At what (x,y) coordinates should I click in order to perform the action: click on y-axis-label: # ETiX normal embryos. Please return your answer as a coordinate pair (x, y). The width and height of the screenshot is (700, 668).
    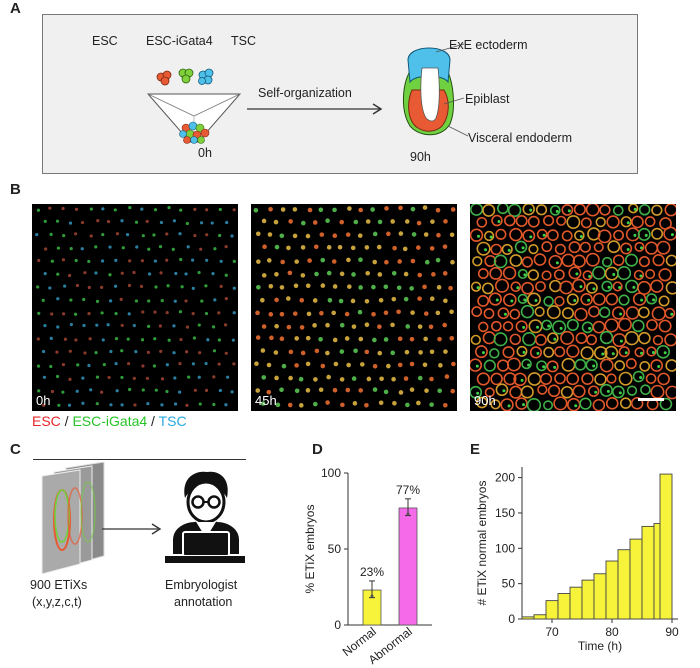
    Looking at the image, I should click on (482, 543).